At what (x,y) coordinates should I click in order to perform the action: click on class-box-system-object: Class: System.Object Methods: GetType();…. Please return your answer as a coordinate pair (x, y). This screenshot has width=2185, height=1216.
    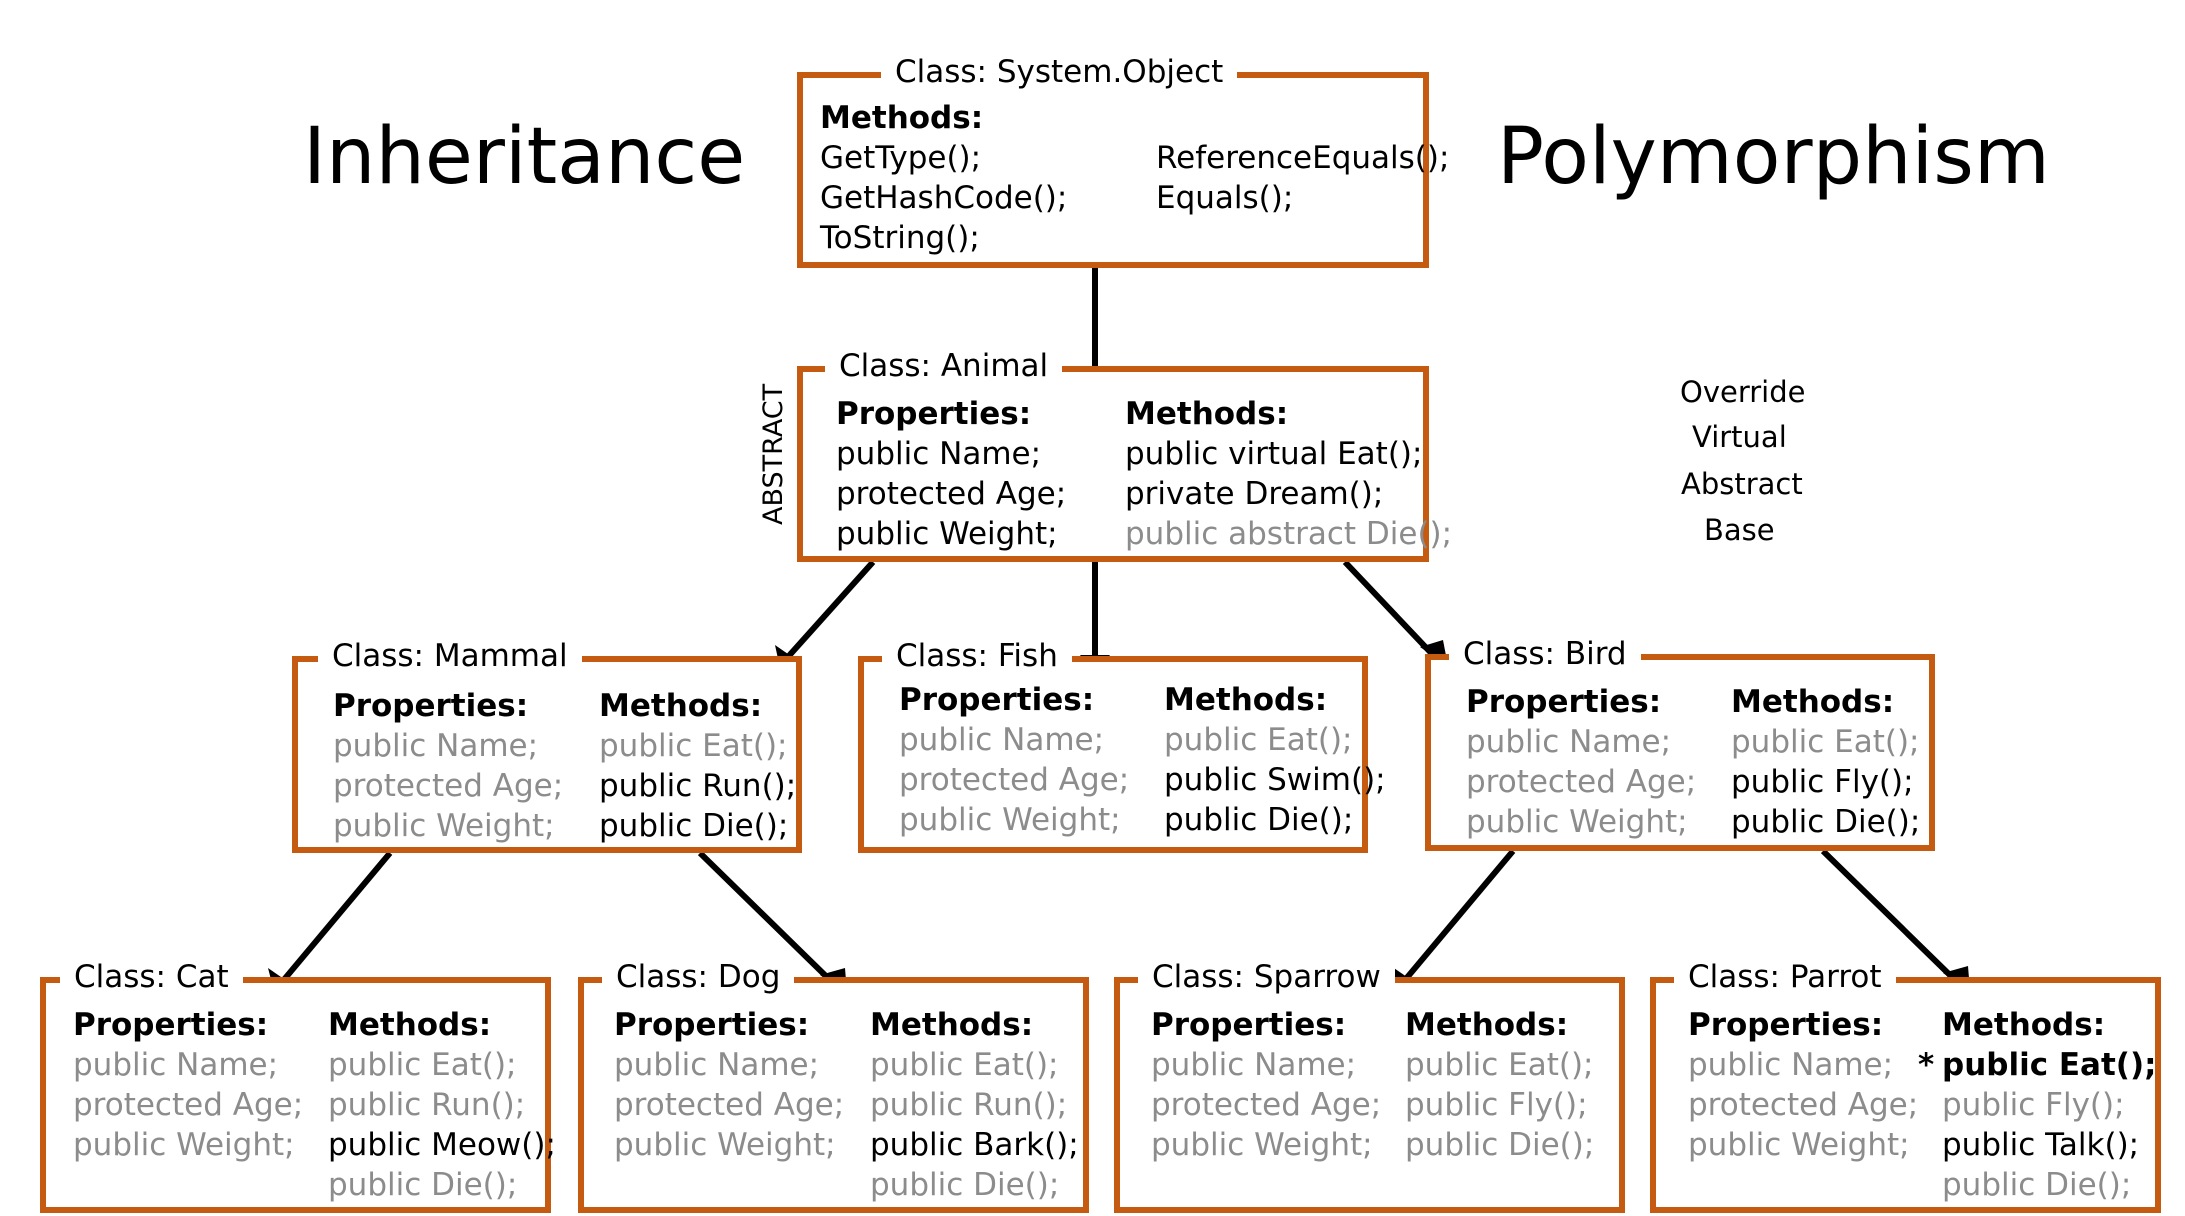
    Looking at the image, I should click on (1123, 160).